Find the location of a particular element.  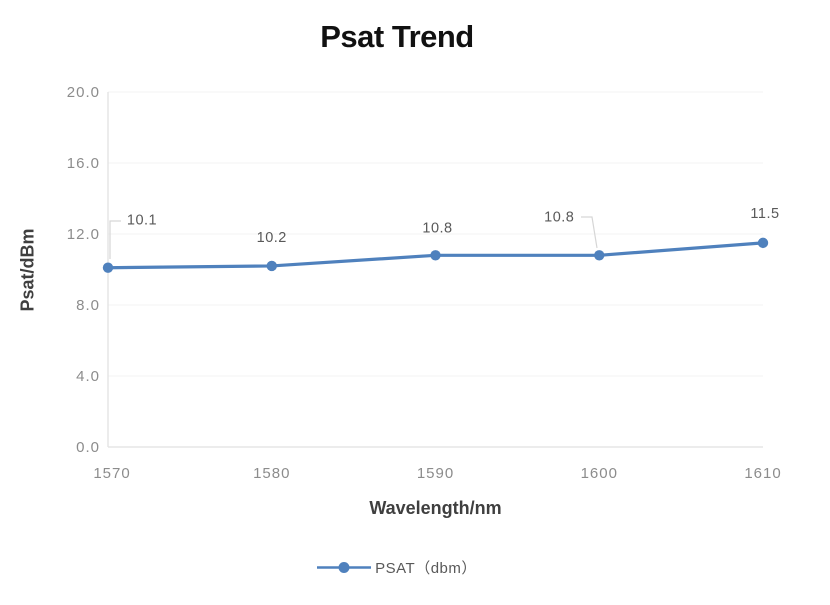

legend: PSAT（dbm） is located at coordinates (397, 567).